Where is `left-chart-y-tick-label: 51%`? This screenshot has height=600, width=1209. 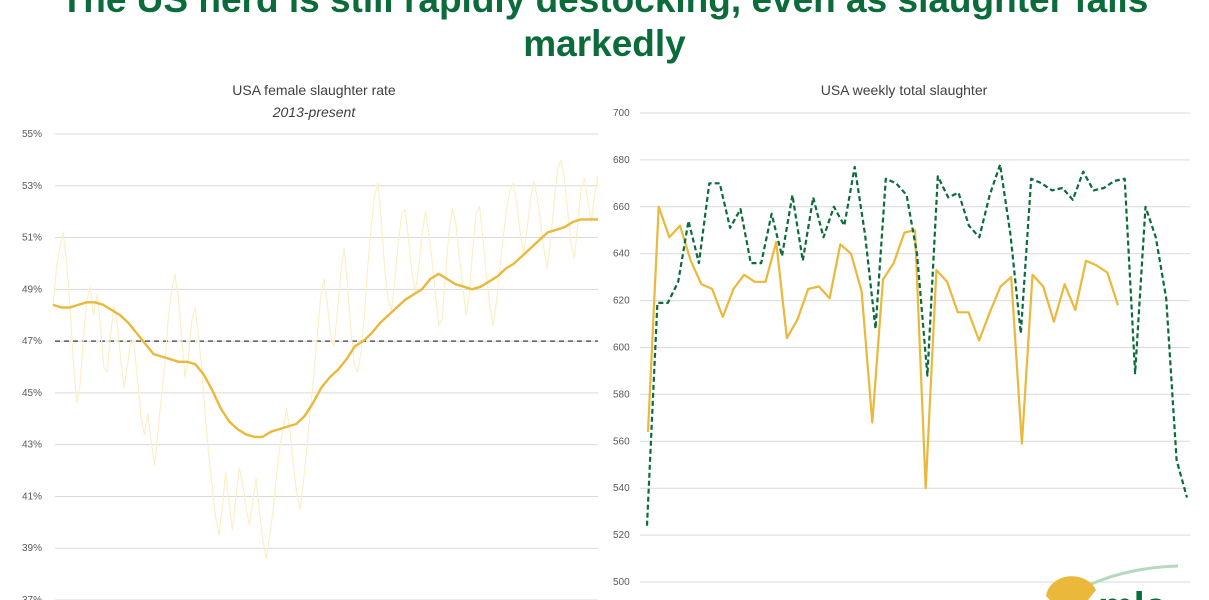 left-chart-y-tick-label: 51% is located at coordinates (32, 238).